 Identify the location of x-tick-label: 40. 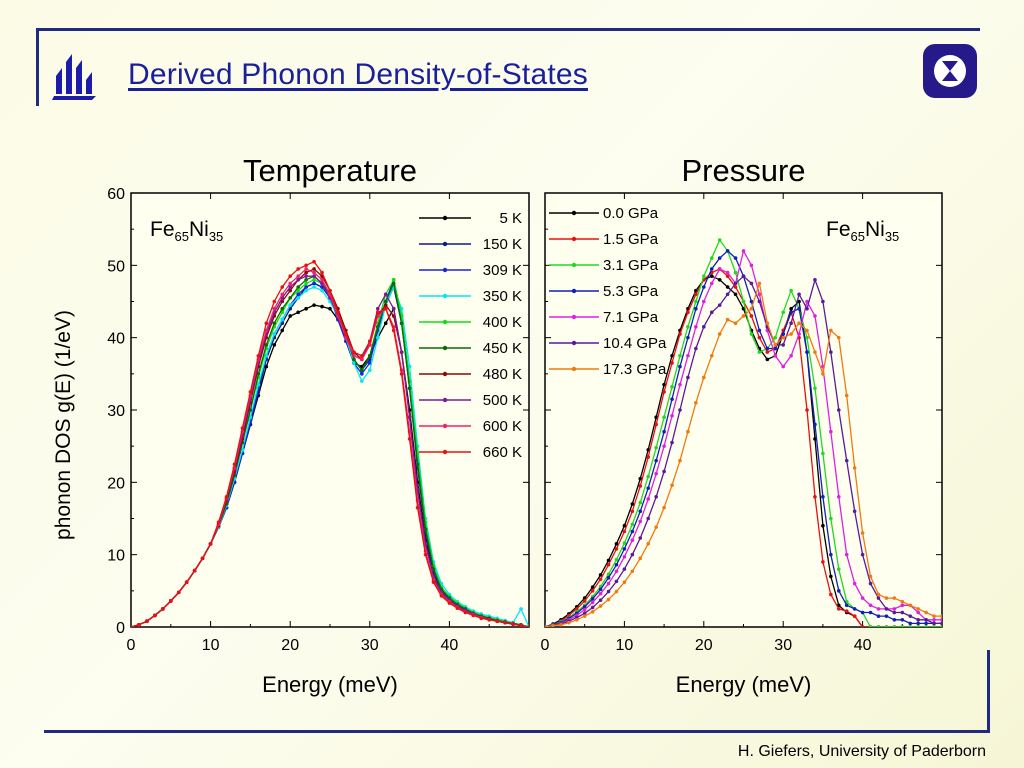
(863, 645).